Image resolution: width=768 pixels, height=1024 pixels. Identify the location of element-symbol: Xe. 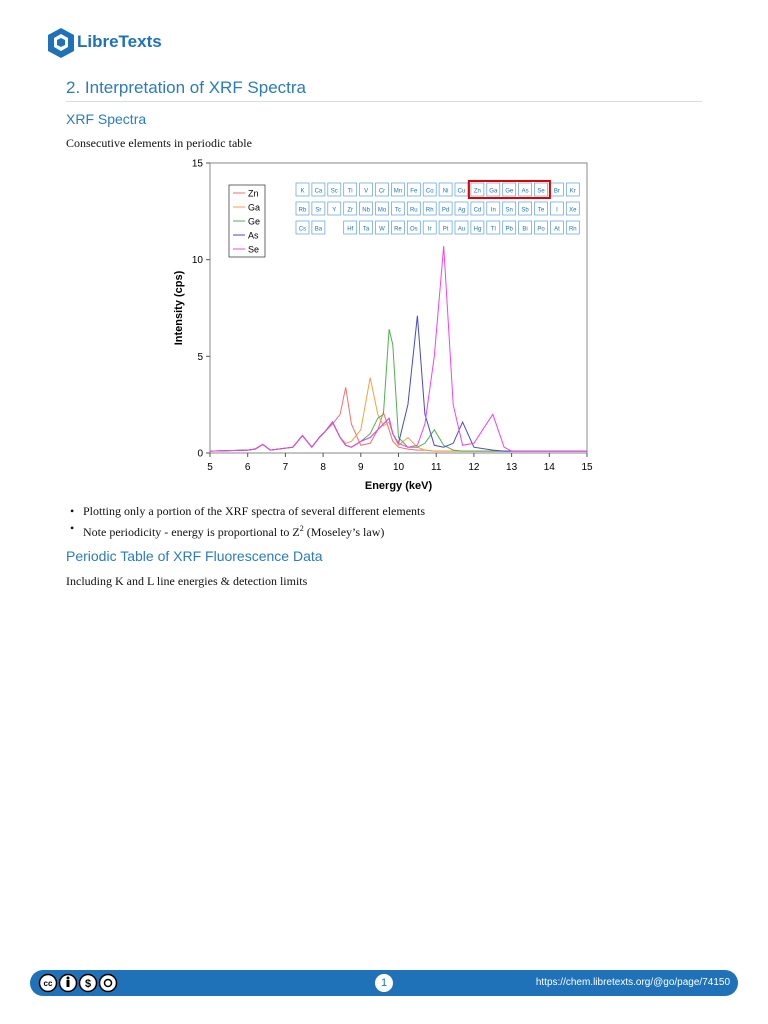
(573, 211).